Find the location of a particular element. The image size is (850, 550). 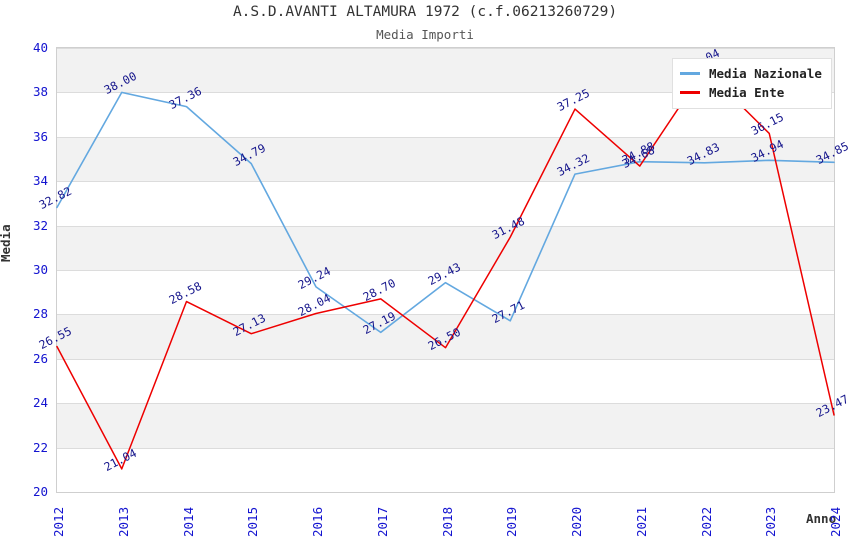

legend-swatch-media-ente is located at coordinates (690, 92).